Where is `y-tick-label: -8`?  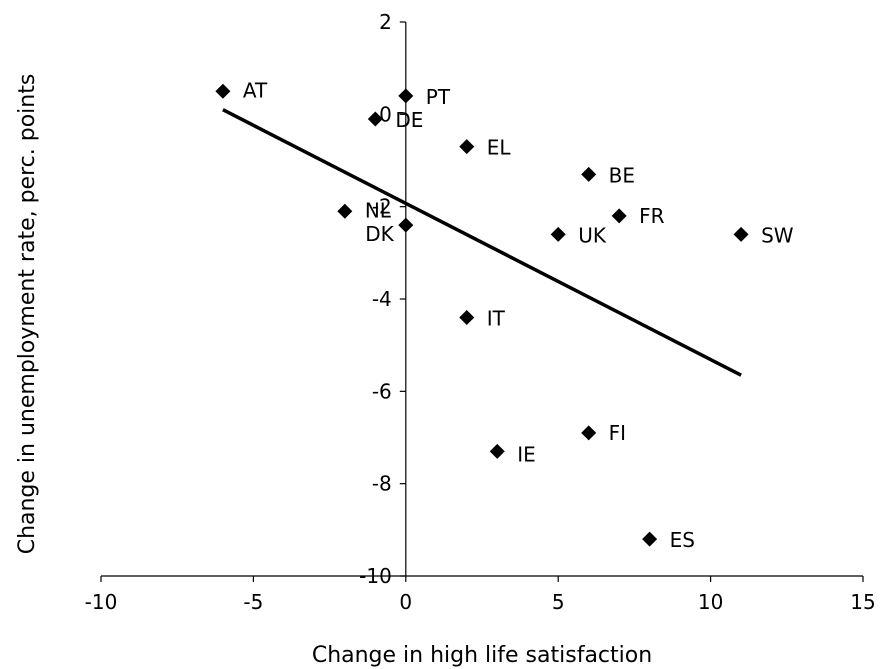 y-tick-label: -8 is located at coordinates (382, 484).